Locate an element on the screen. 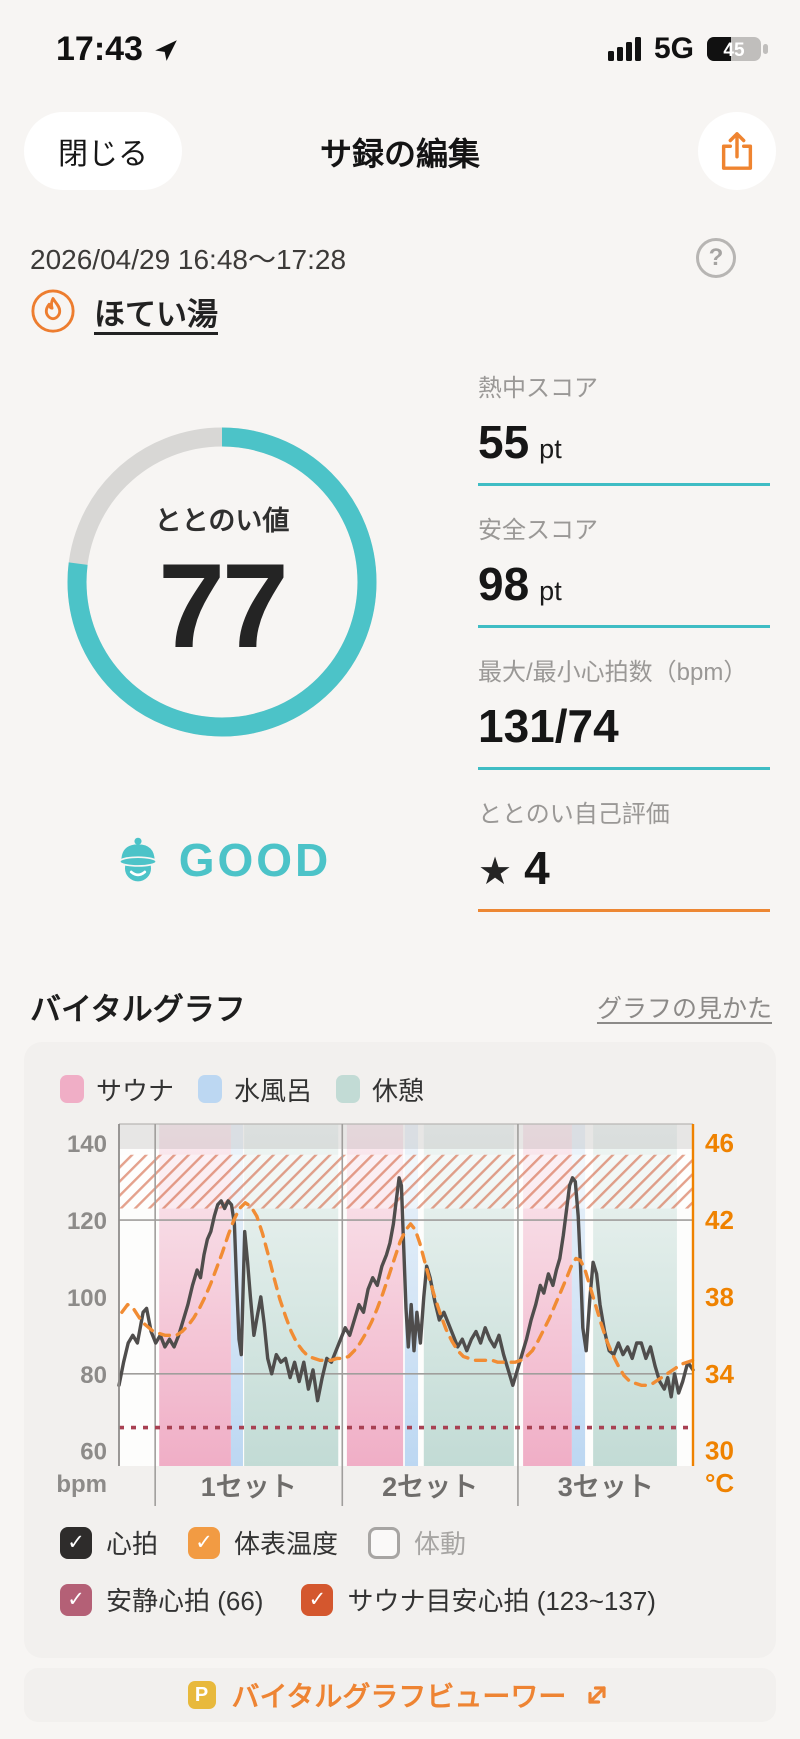  toggle-2: ✓ 体表温度 is located at coordinates (263, 1542).